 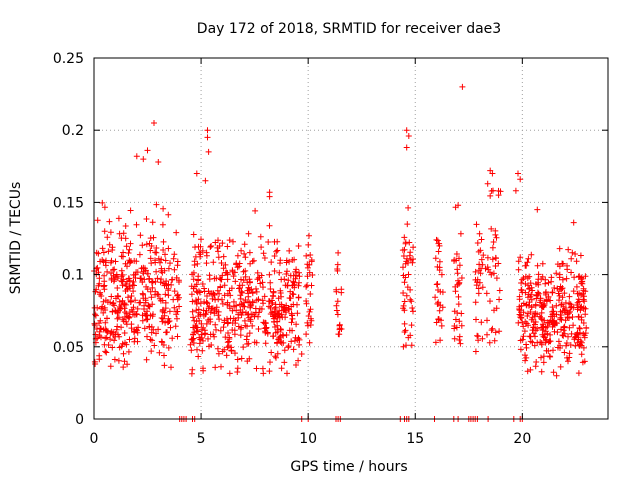 What do you see at coordinates (73, 131) in the screenshot?
I see `y-tick-label: 0.2` at bounding box center [73, 131].